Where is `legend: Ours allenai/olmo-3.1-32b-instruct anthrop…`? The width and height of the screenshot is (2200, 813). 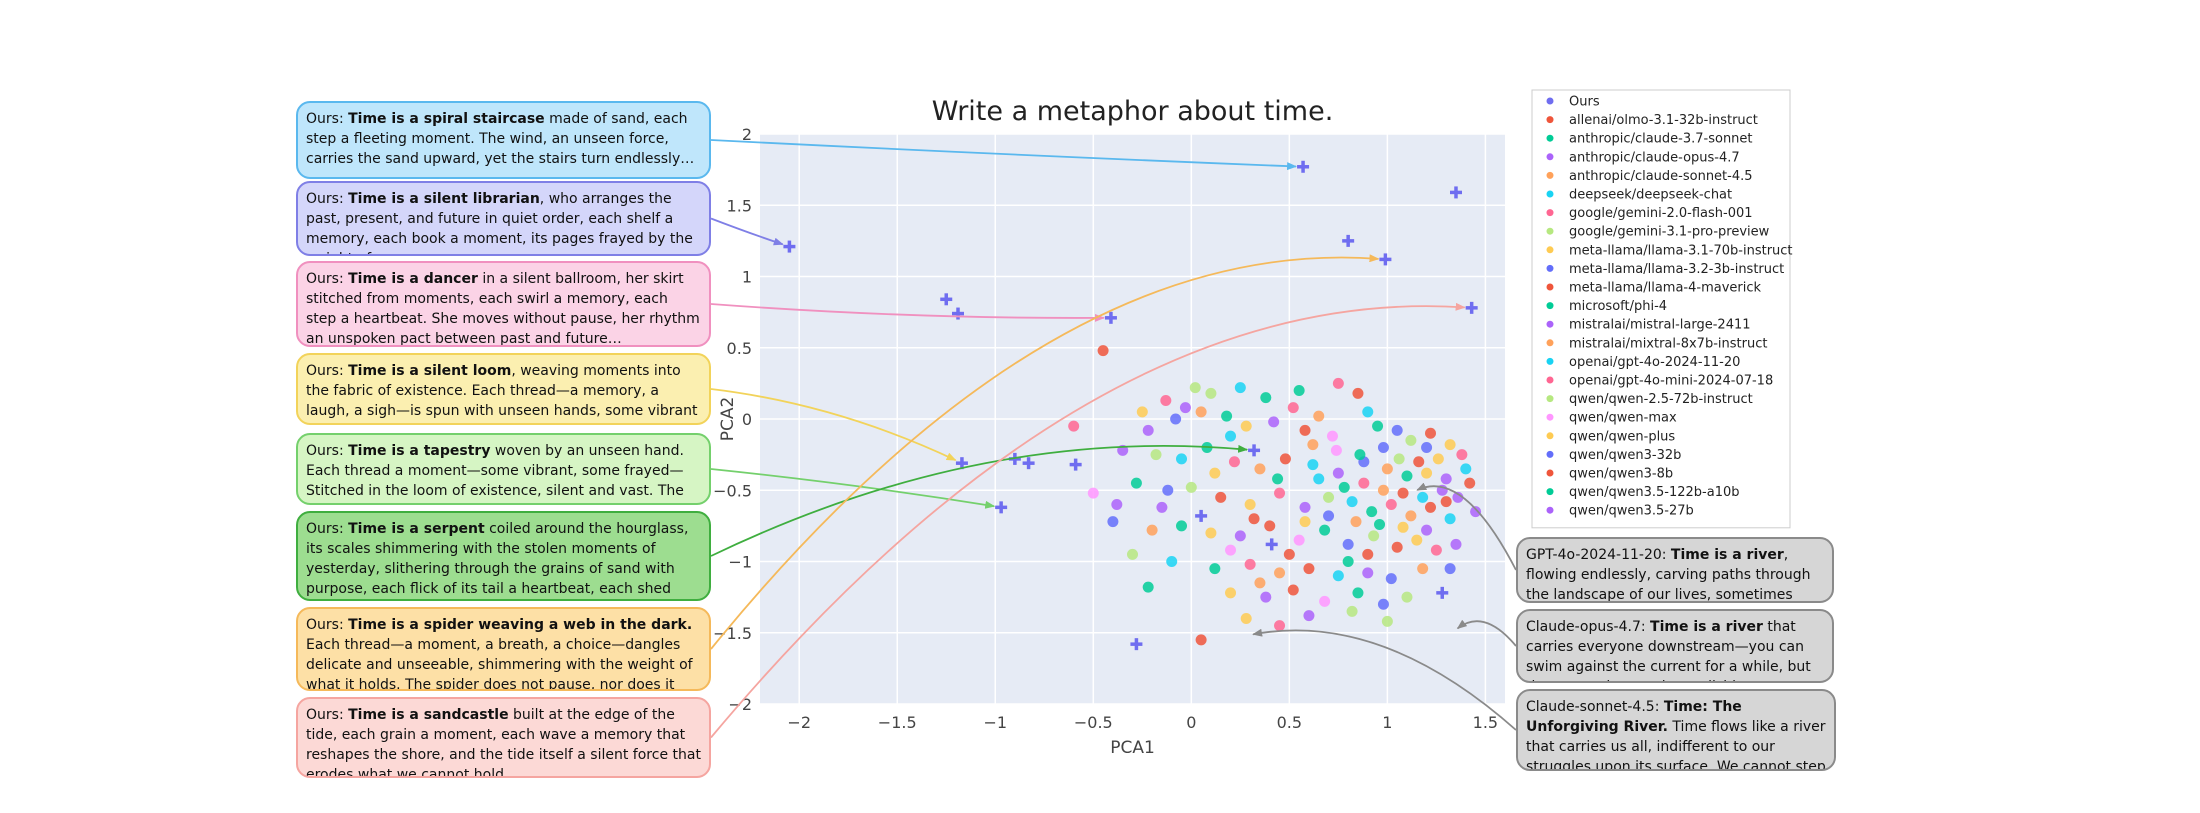 legend: Ours allenai/olmo-3.1-32b-instruct anthrop… is located at coordinates (1662, 309).